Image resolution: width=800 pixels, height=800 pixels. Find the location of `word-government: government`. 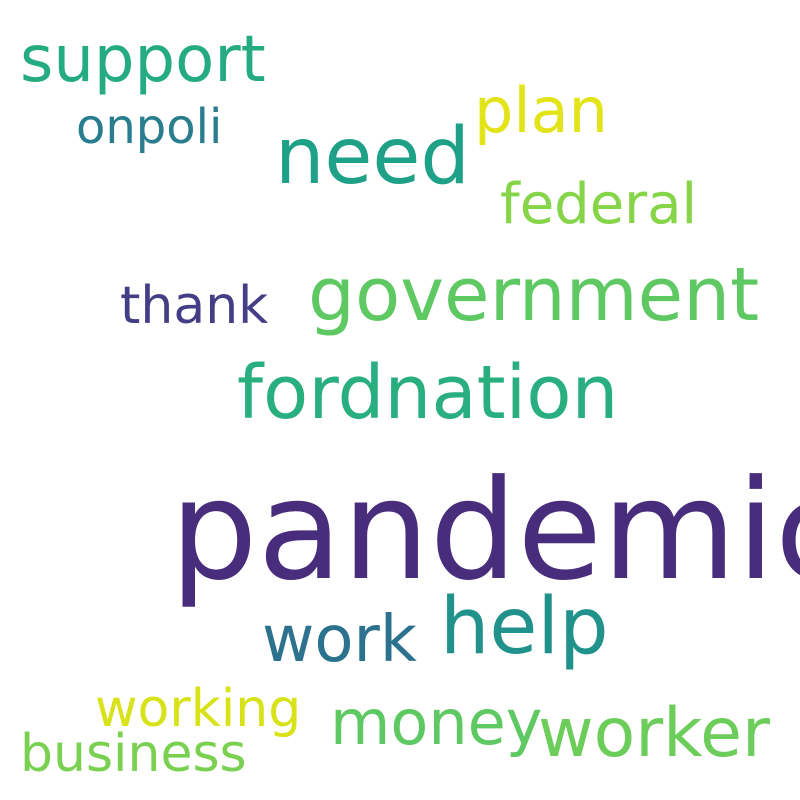

word-government: government is located at coordinates (534, 295).